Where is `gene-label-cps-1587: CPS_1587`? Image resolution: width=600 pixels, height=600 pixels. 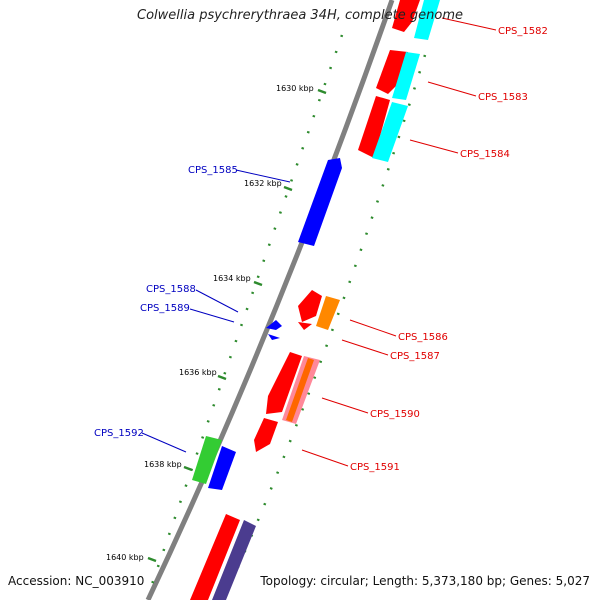
gene-label-cps-1587: CPS_1587 is located at coordinates (415, 356).